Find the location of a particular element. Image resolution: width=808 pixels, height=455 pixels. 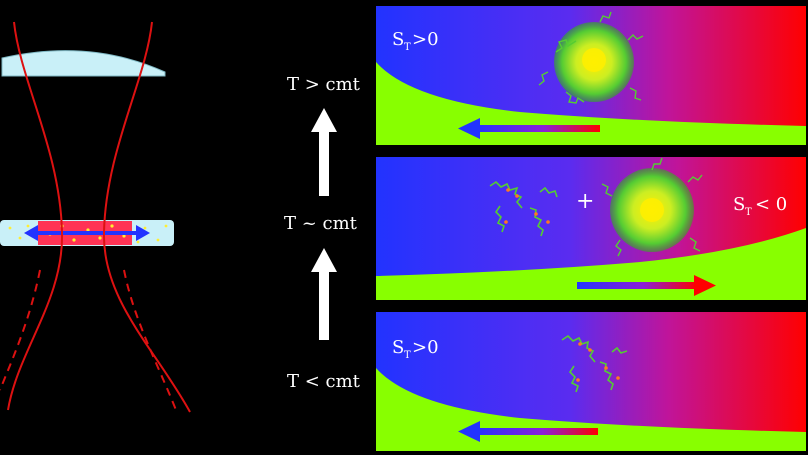

up-arrow-lower is located at coordinates (324, 294).